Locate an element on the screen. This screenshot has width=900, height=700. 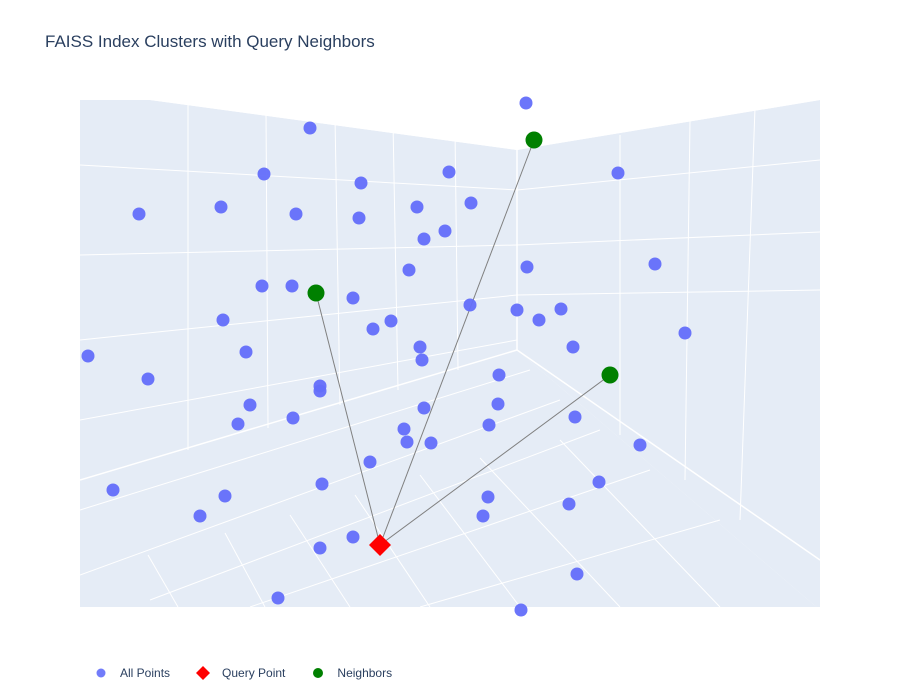
query-point-diamond is located at coordinates (380, 545).